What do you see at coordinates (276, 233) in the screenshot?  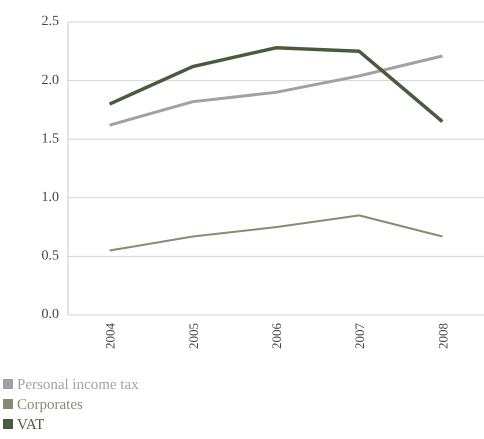 I see `line-series` at bounding box center [276, 233].